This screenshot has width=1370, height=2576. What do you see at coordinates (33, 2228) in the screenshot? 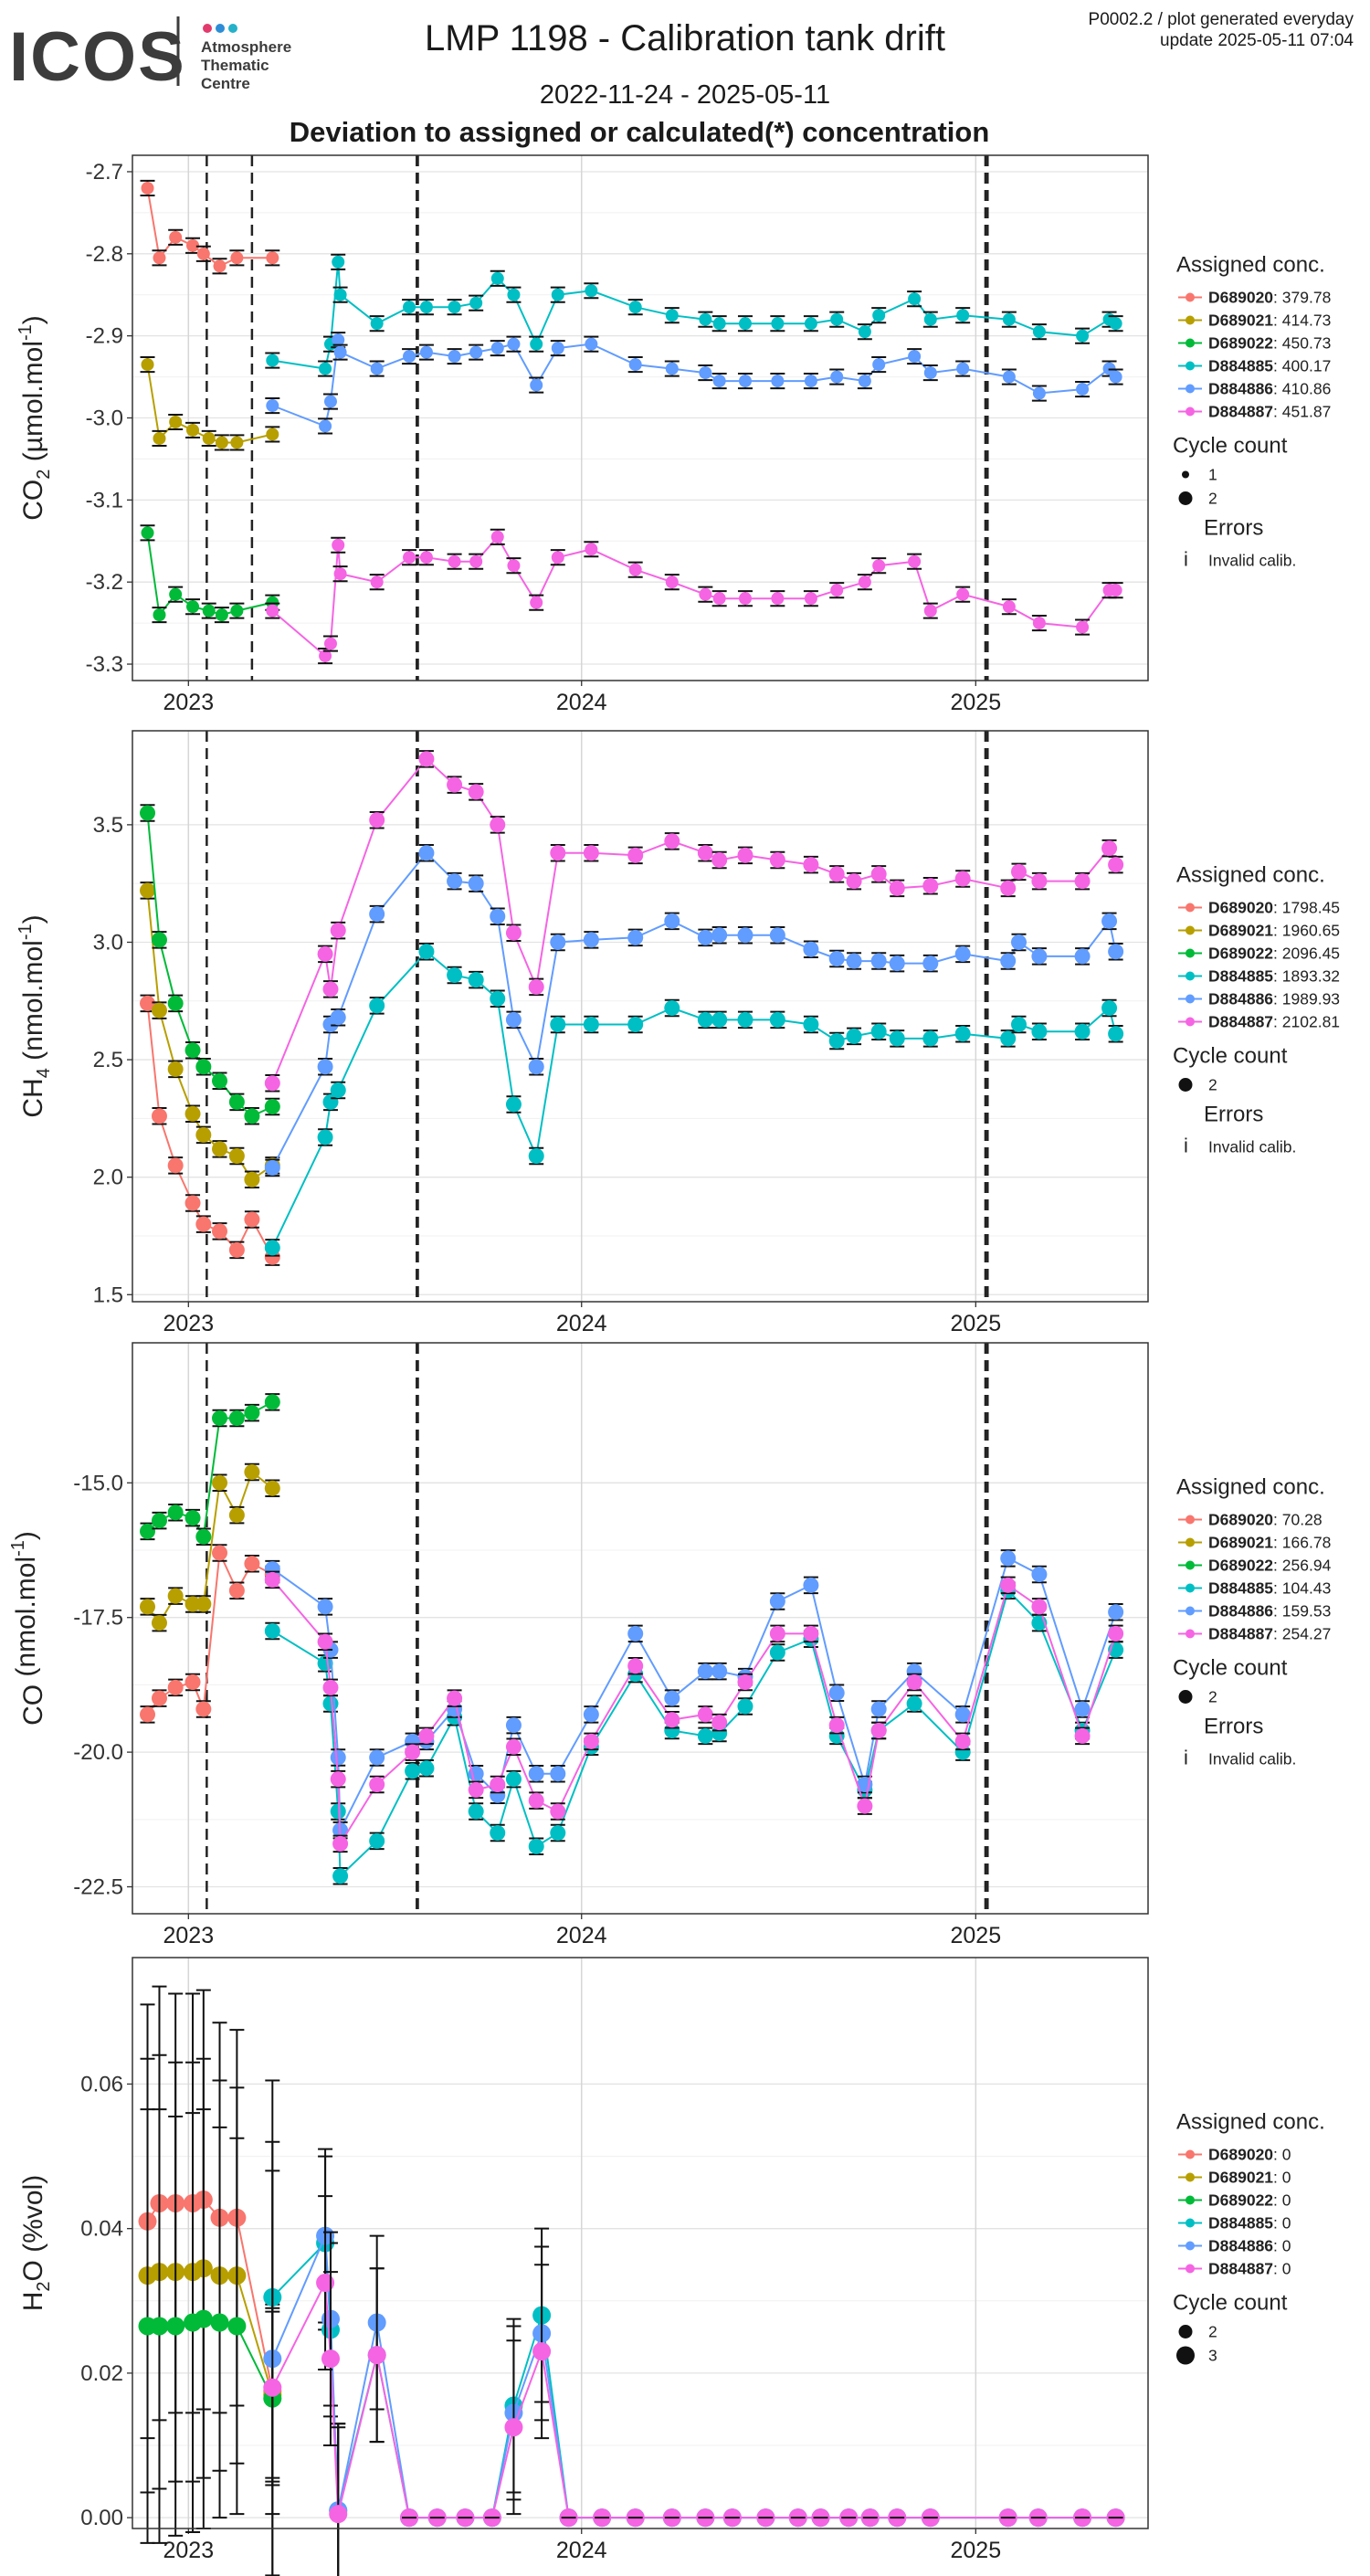
I see `y-axis-label-part: O (%vol)` at bounding box center [33, 2228].